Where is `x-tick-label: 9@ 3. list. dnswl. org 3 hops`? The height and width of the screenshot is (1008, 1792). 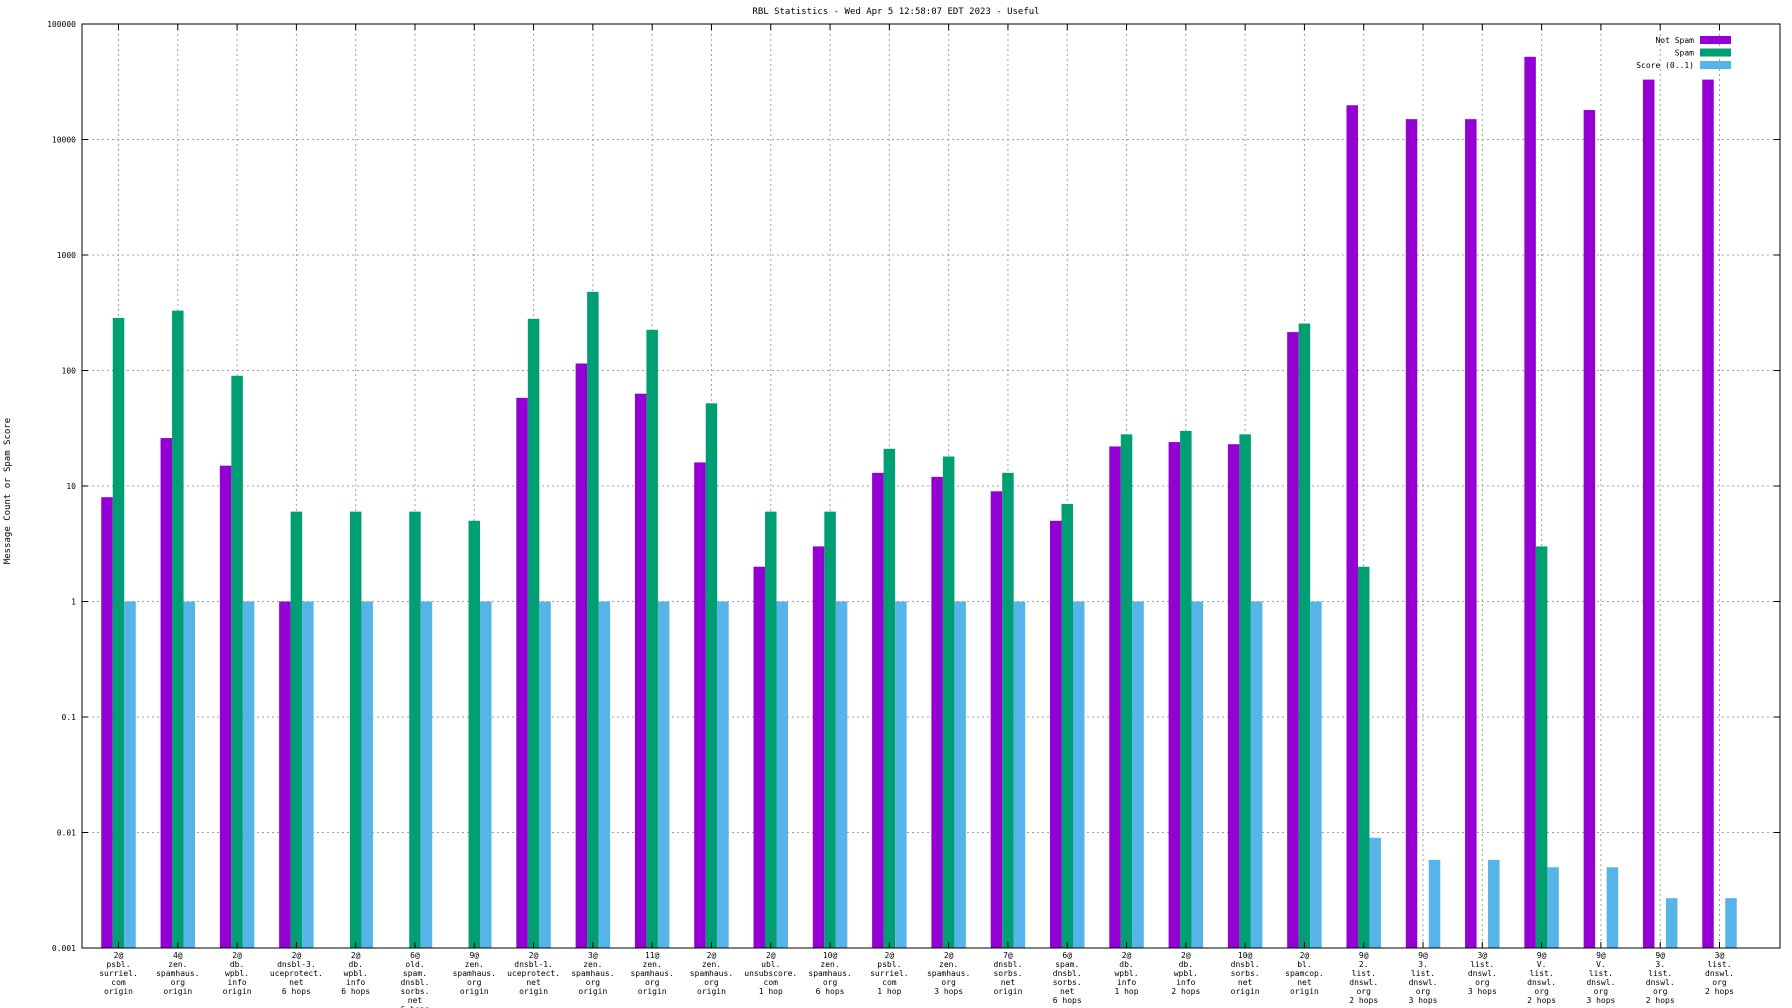
x-tick-label: 9@ 3. list. dnswl. org 3 hops is located at coordinates (1423, 978).